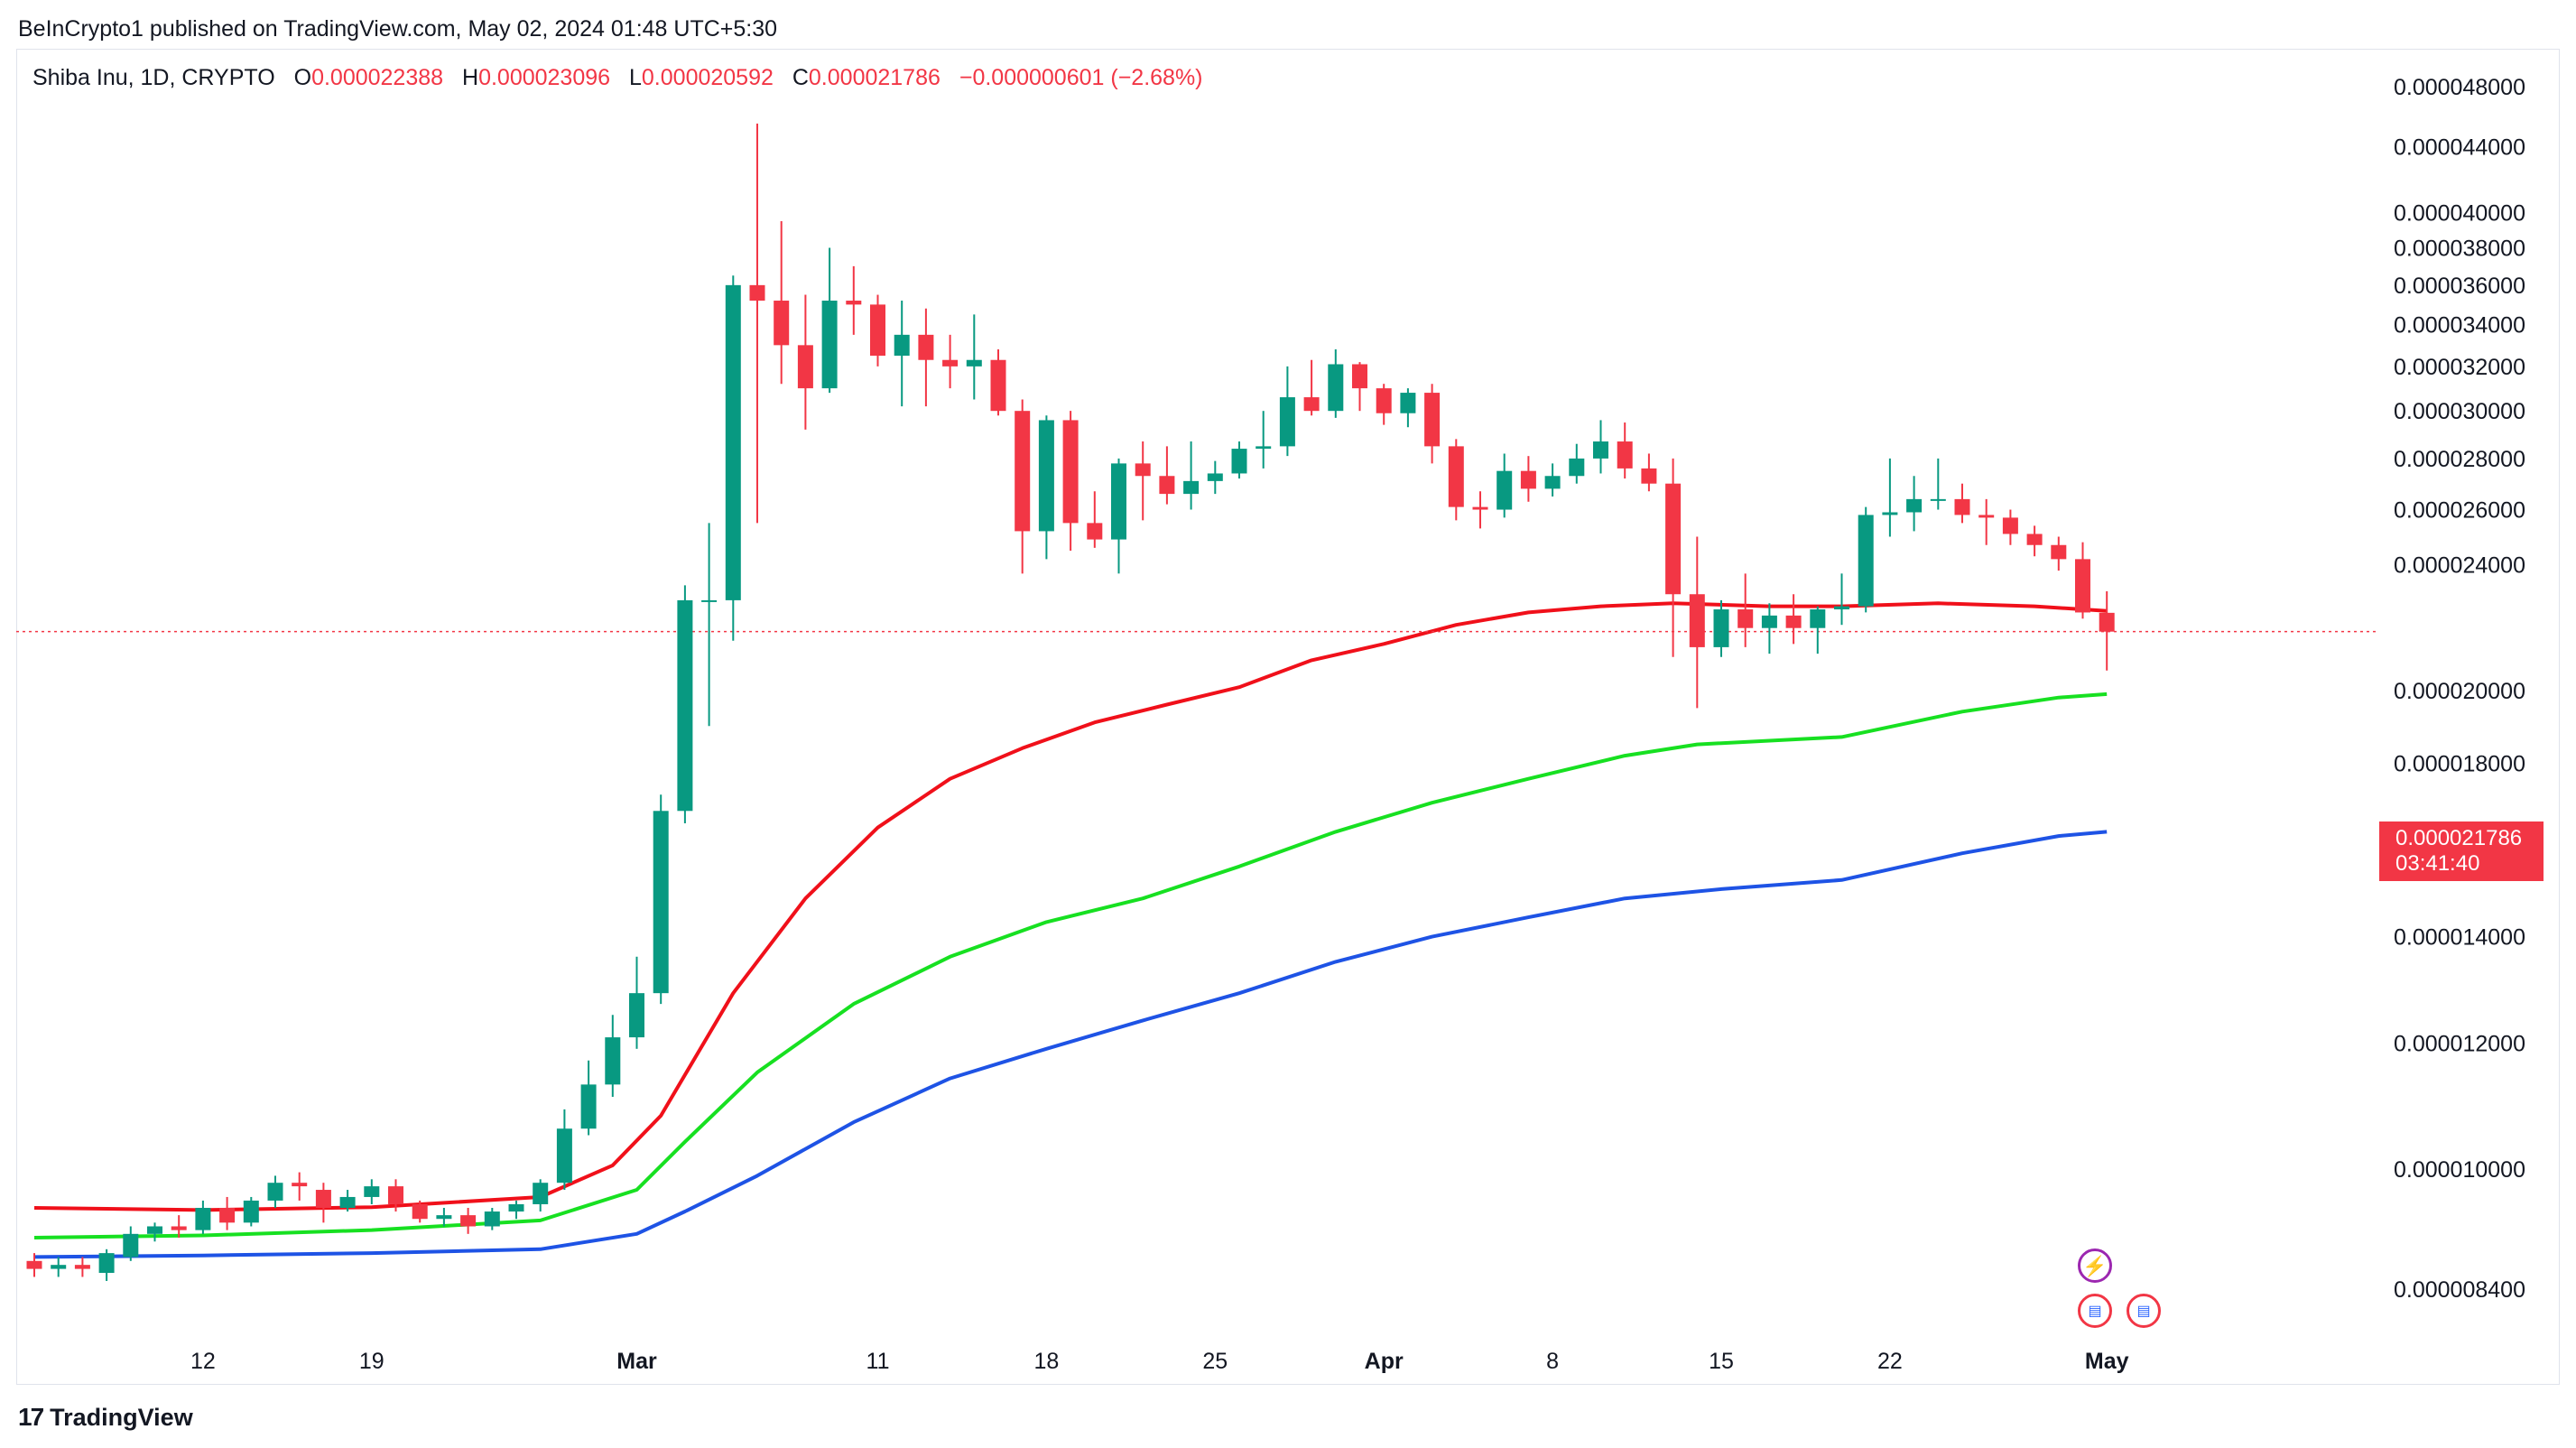  What do you see at coordinates (2459, 764) in the screenshot?
I see `price-tick-label: 0.000018000` at bounding box center [2459, 764].